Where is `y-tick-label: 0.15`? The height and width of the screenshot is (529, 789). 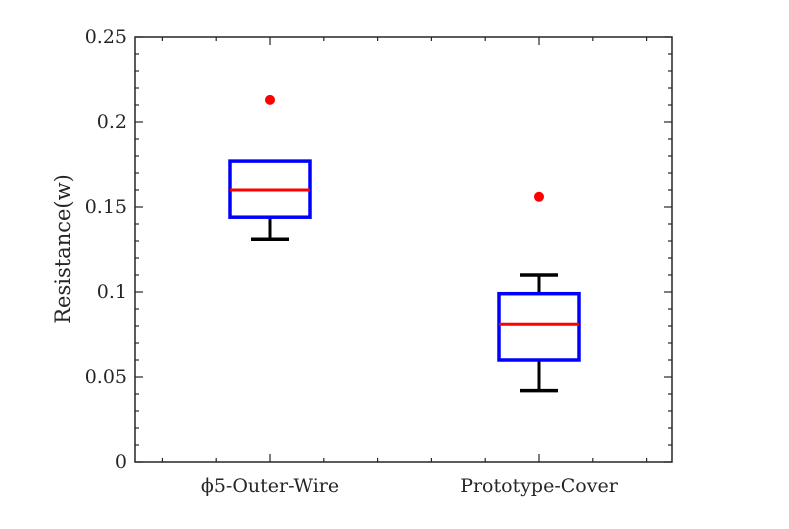 y-tick-label: 0.15 is located at coordinates (106, 207).